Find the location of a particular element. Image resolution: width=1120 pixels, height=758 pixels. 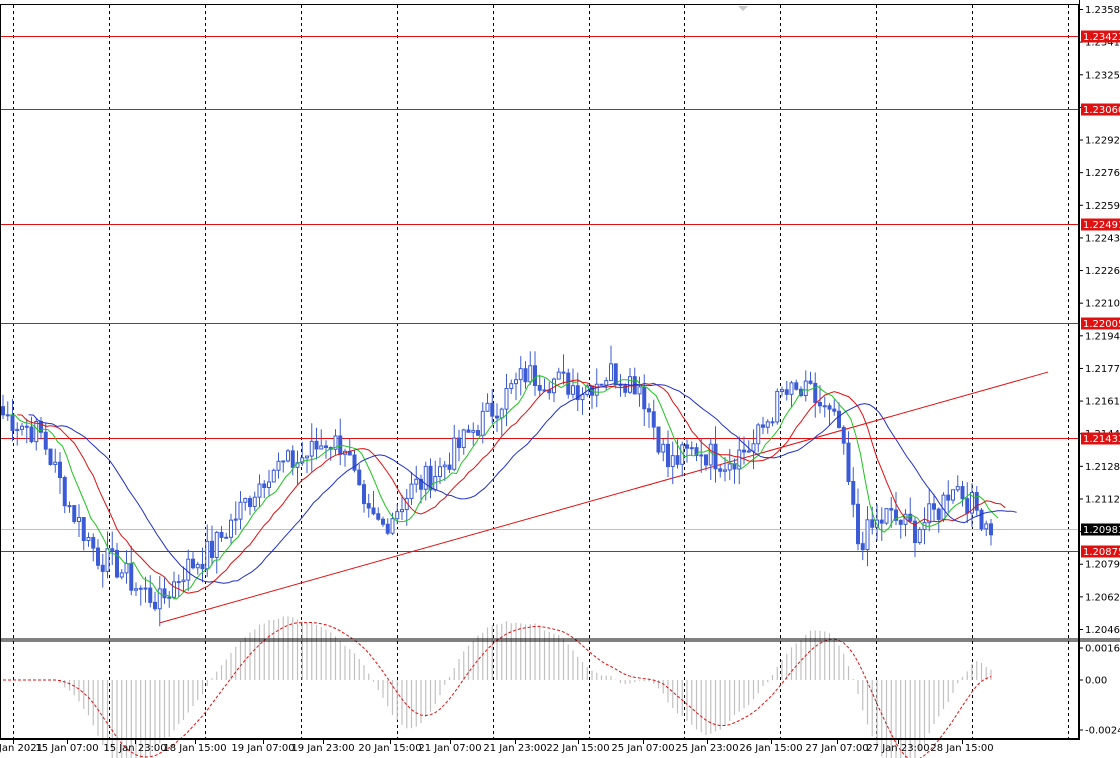

y-tick-label: 1.21120 is located at coordinates (1102, 499).